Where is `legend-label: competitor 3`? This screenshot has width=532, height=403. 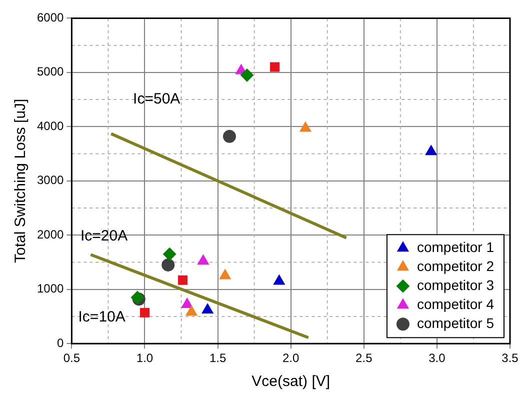
legend-label: competitor 3 is located at coordinates (455, 284).